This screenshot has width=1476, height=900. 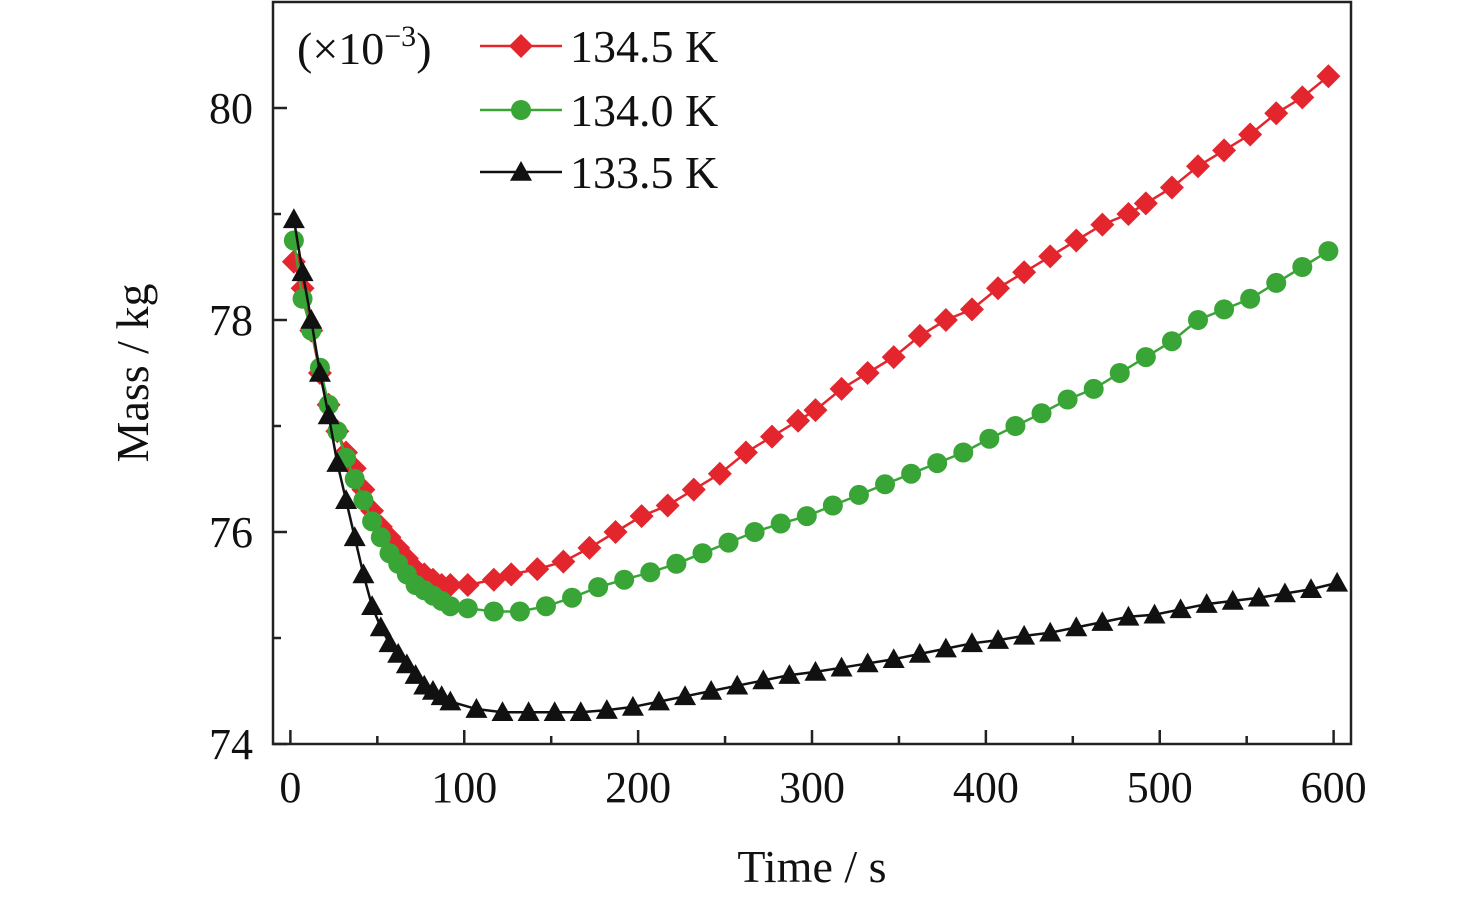 I want to click on legend-entry: 133.5 K, so click(x=599, y=172).